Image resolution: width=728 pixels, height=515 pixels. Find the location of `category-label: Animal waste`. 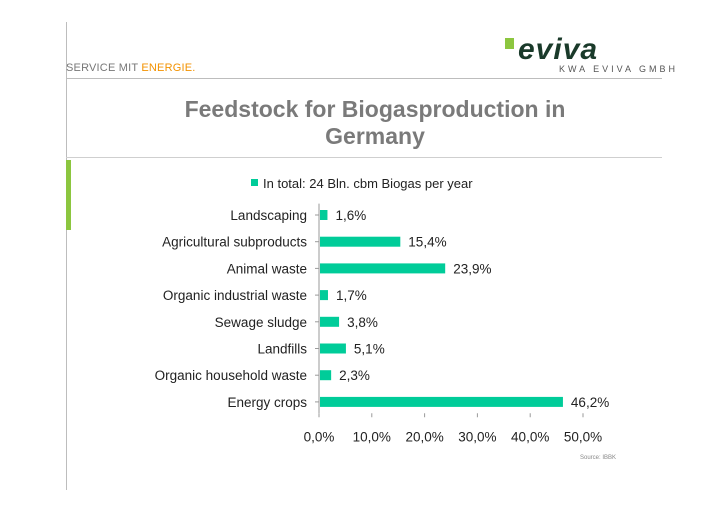

category-label: Animal waste is located at coordinates (267, 268).